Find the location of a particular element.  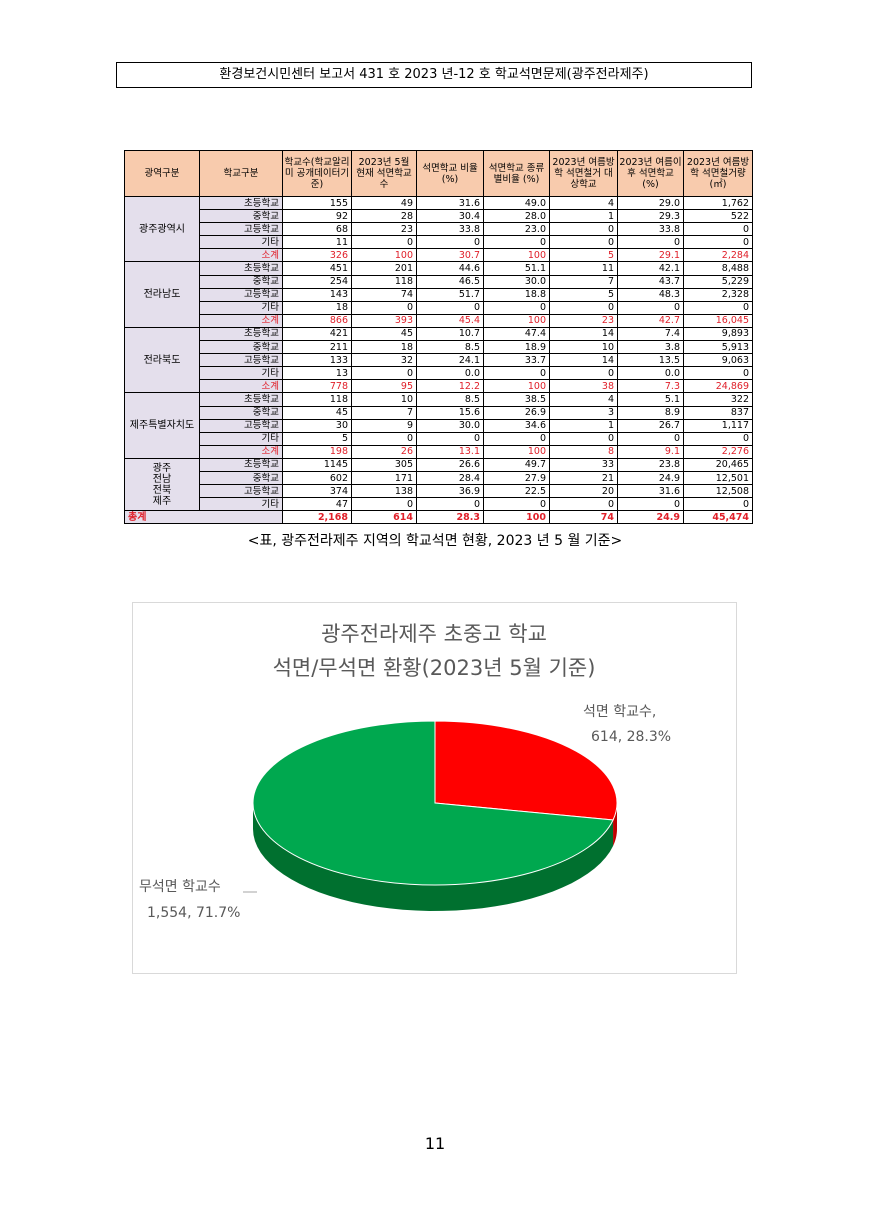

column-header: 석면학교 비율(%) is located at coordinates (450, 173).